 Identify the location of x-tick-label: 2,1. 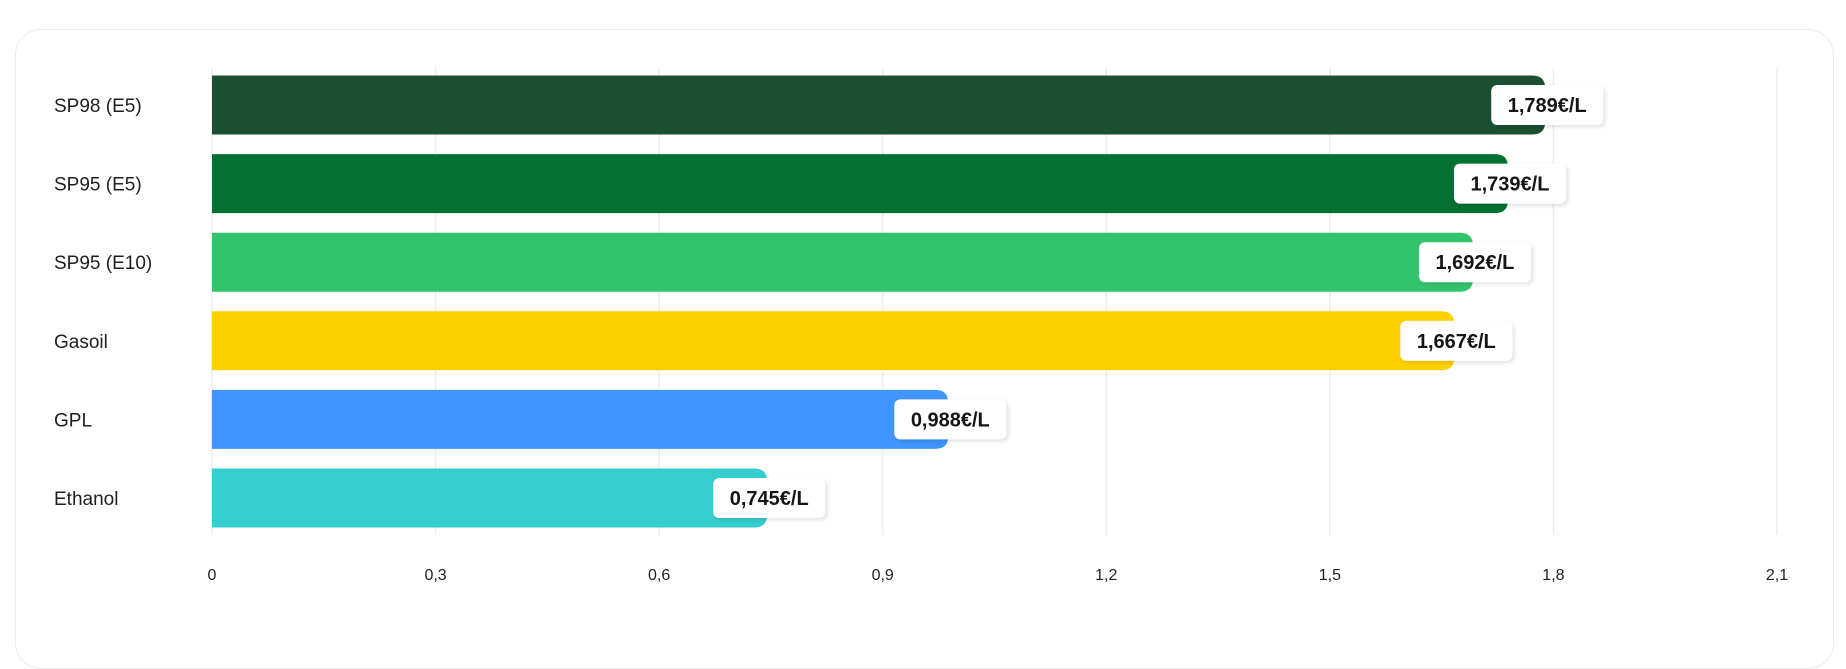
(1777, 575).